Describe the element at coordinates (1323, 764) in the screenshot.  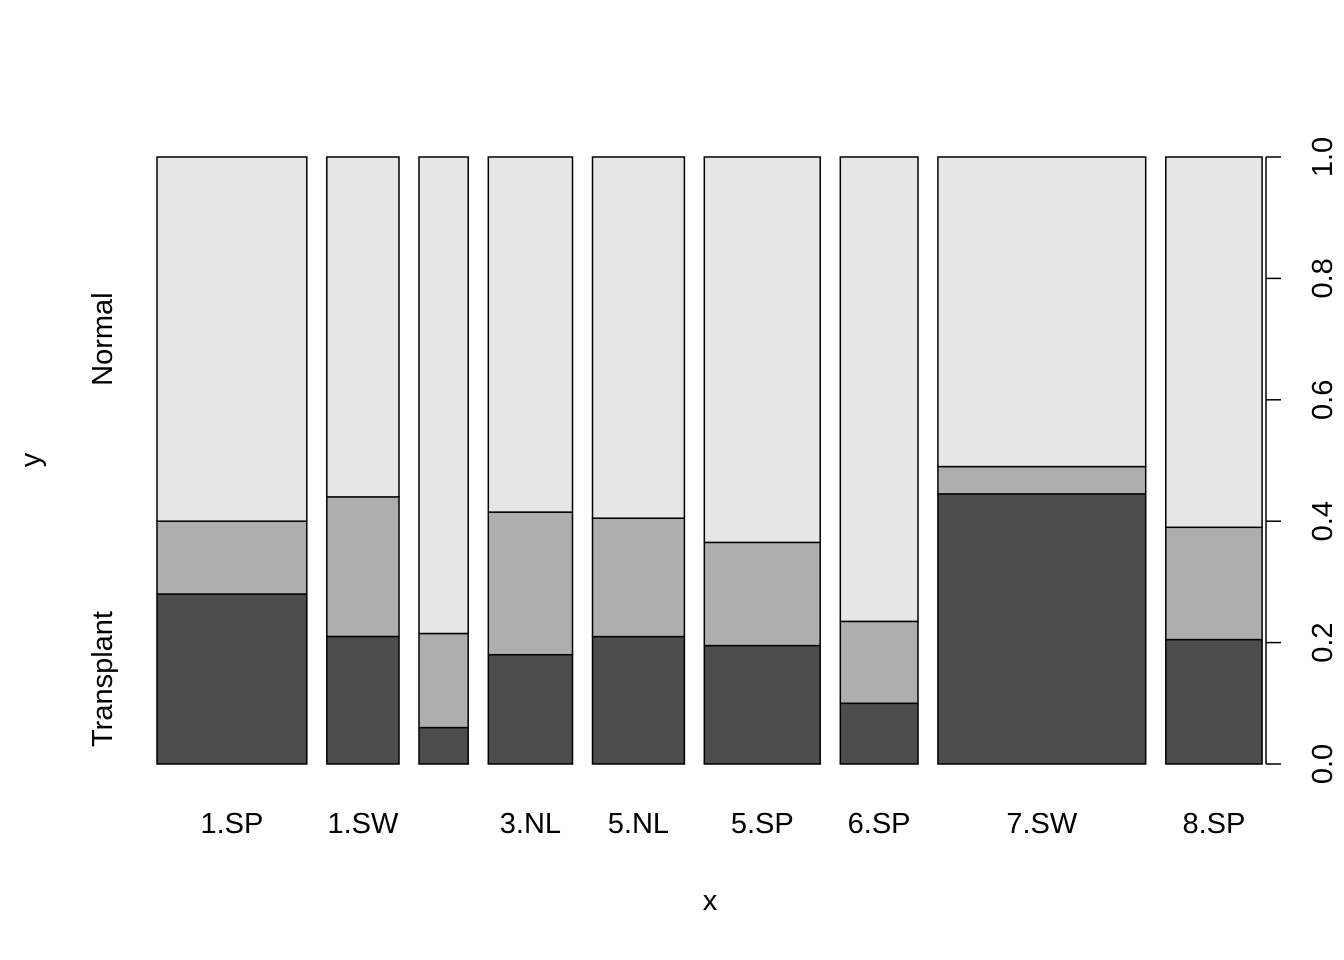
I see `right-axis-tick-label: 0.0` at that location.